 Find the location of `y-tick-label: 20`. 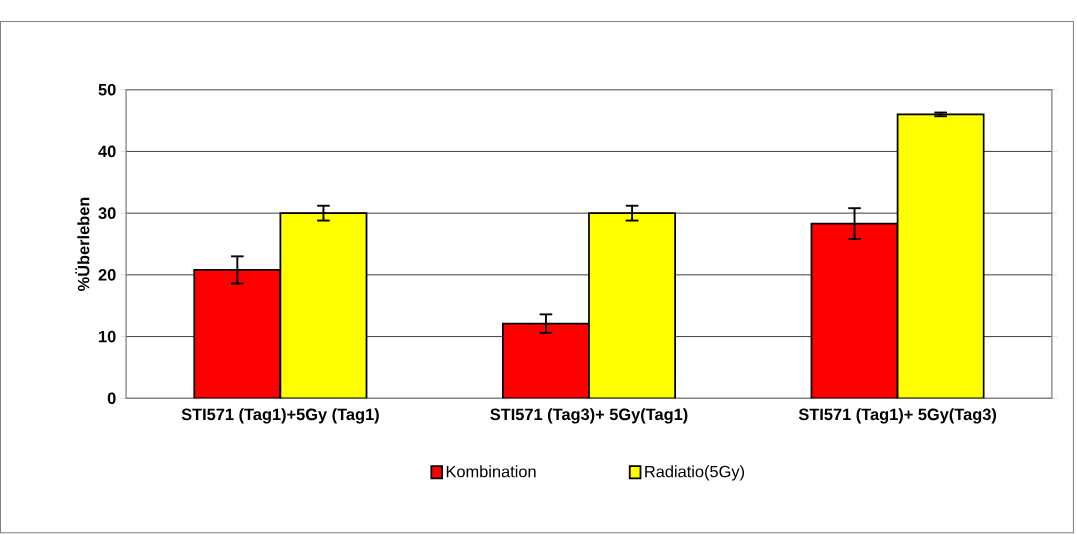

y-tick-label: 20 is located at coordinates (107, 275).